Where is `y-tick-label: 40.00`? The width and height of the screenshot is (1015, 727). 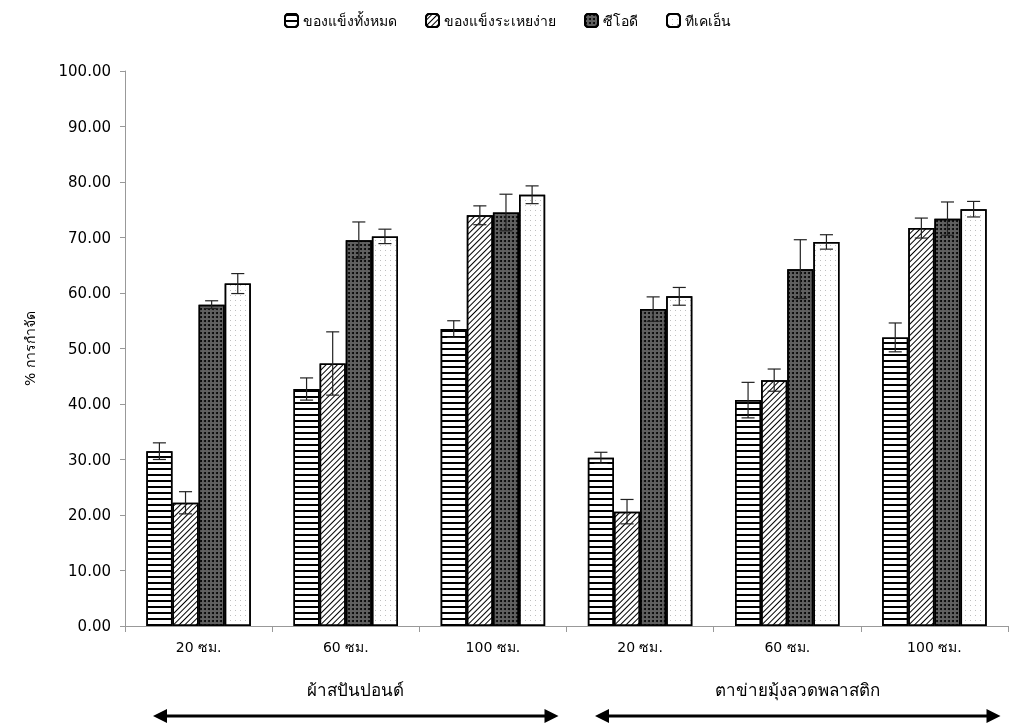
y-tick-label: 40.00 is located at coordinates (89, 404).